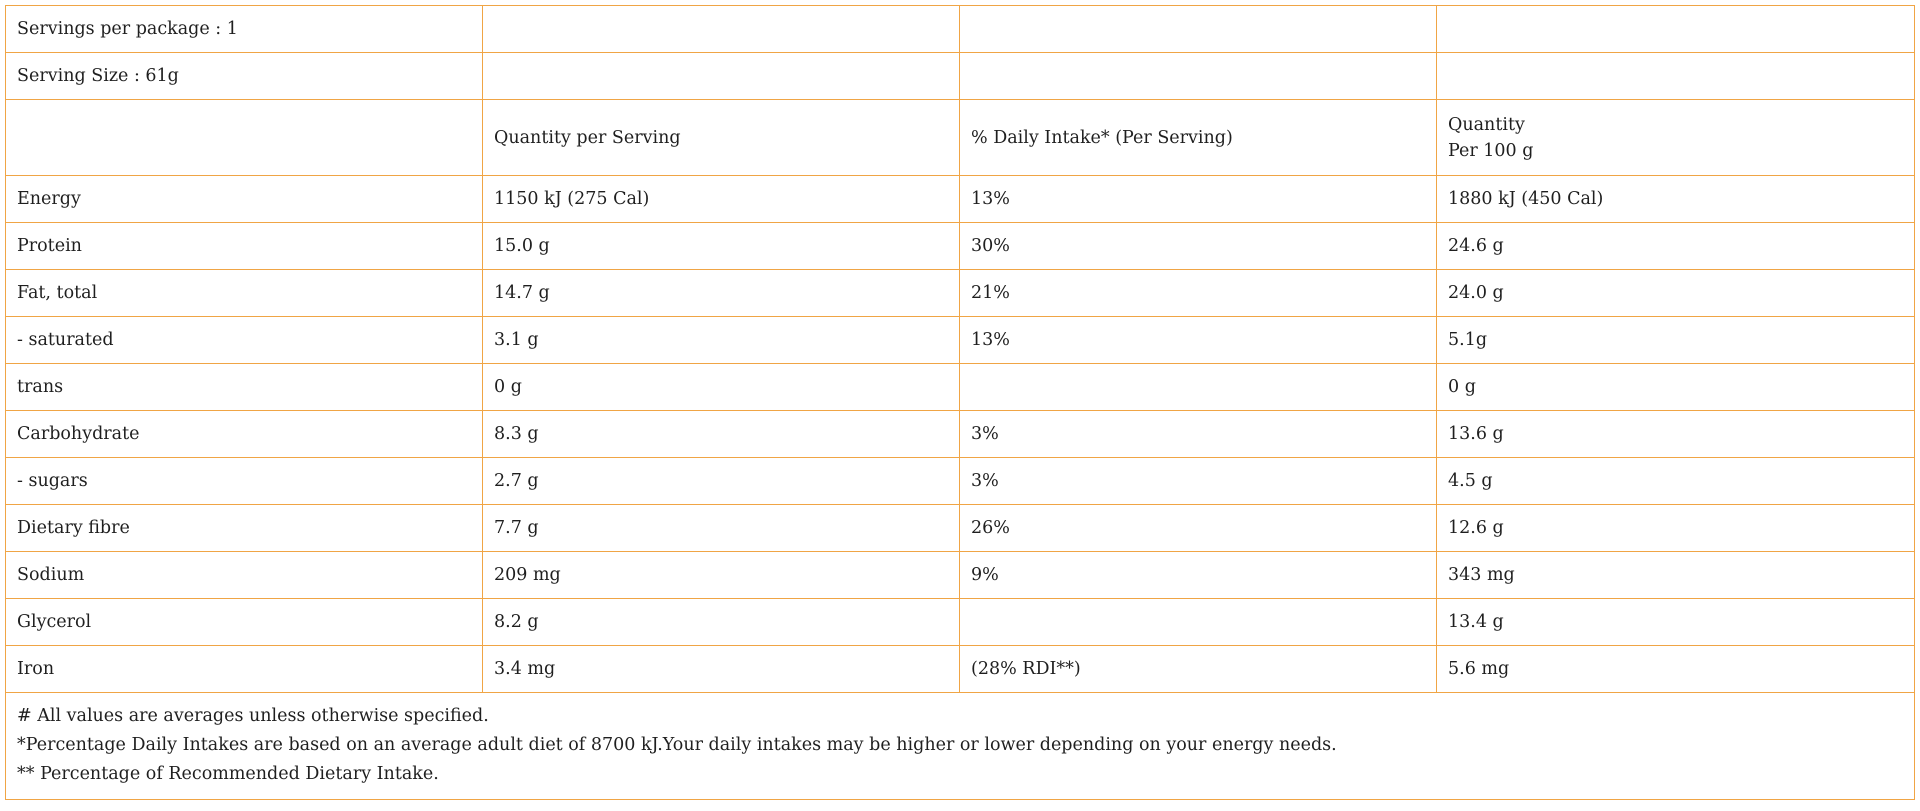 The width and height of the screenshot is (1920, 811). I want to click on table-row: Protein 15.0 g 30% 24.6 g, so click(960, 246).